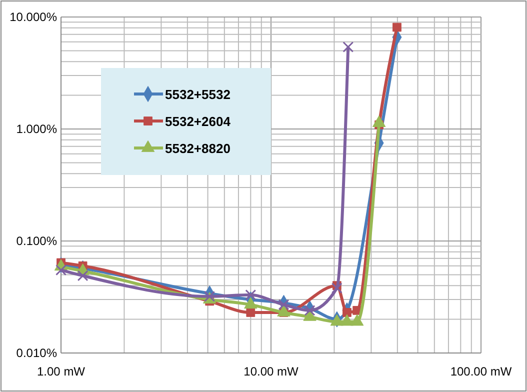 The width and height of the screenshot is (527, 392). What do you see at coordinates (197, 148) in the screenshot?
I see `legend-label: 5532+8820` at bounding box center [197, 148].